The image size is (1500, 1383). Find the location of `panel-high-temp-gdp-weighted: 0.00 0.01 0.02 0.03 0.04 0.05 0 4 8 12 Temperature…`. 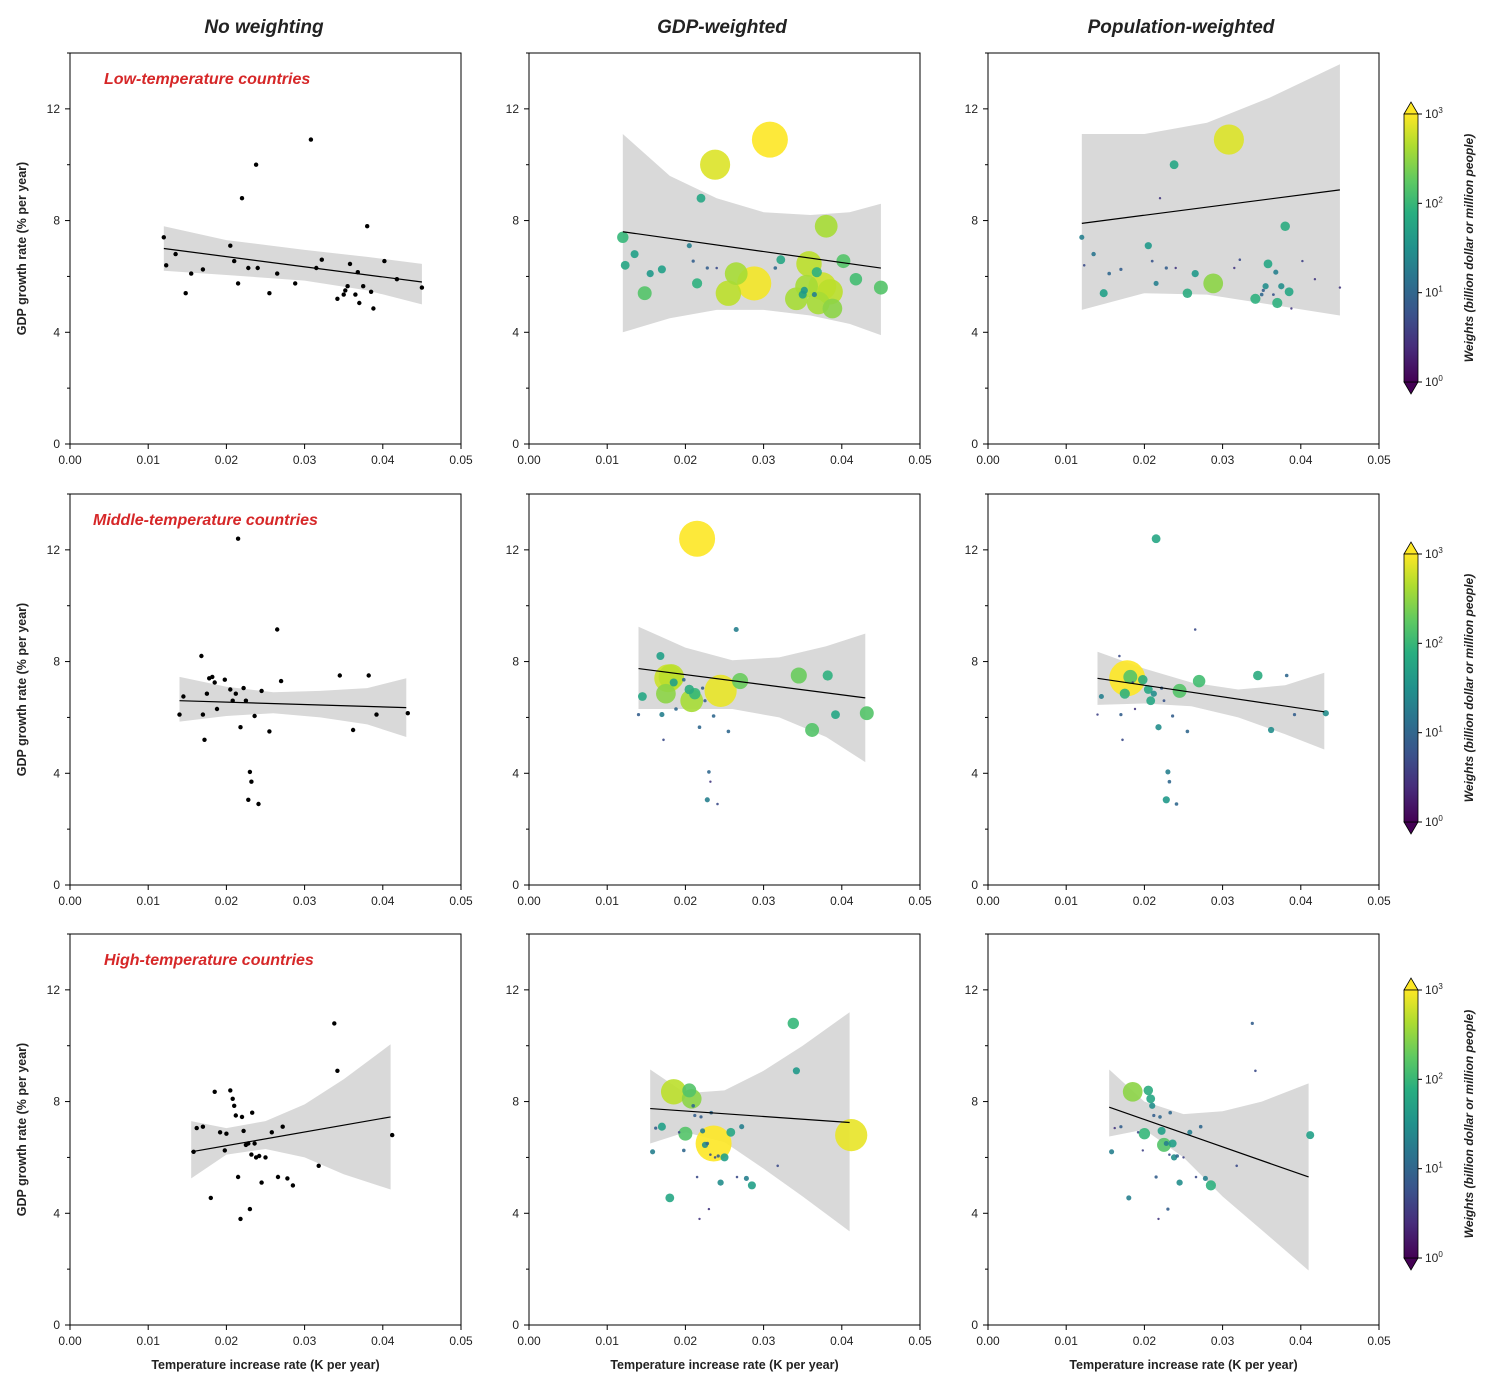

panel-high-temp-gdp-weighted: 0.00 0.01 0.02 0.03 0.04 0.05 0 4 8 12 Temperature… is located at coordinates (719, 1152).